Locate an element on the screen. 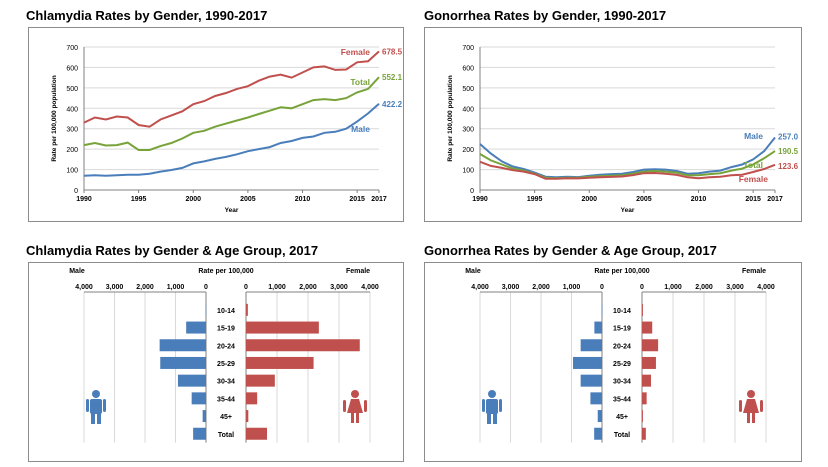  series-line-male is located at coordinates (231, 140).